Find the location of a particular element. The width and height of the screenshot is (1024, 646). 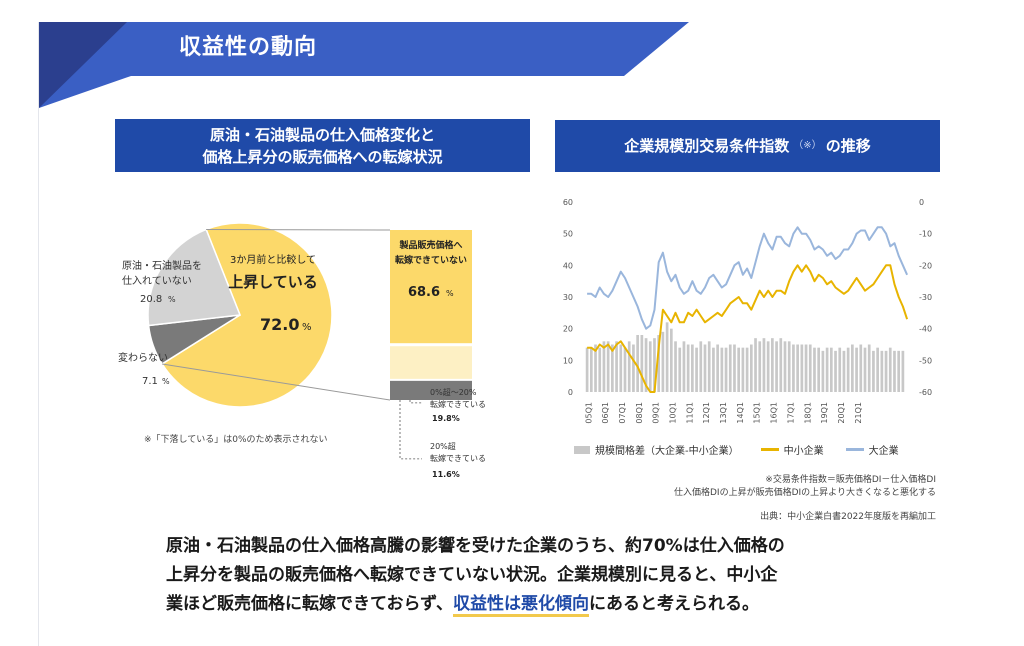

y-right-tick: -50 is located at coordinates (925, 360).